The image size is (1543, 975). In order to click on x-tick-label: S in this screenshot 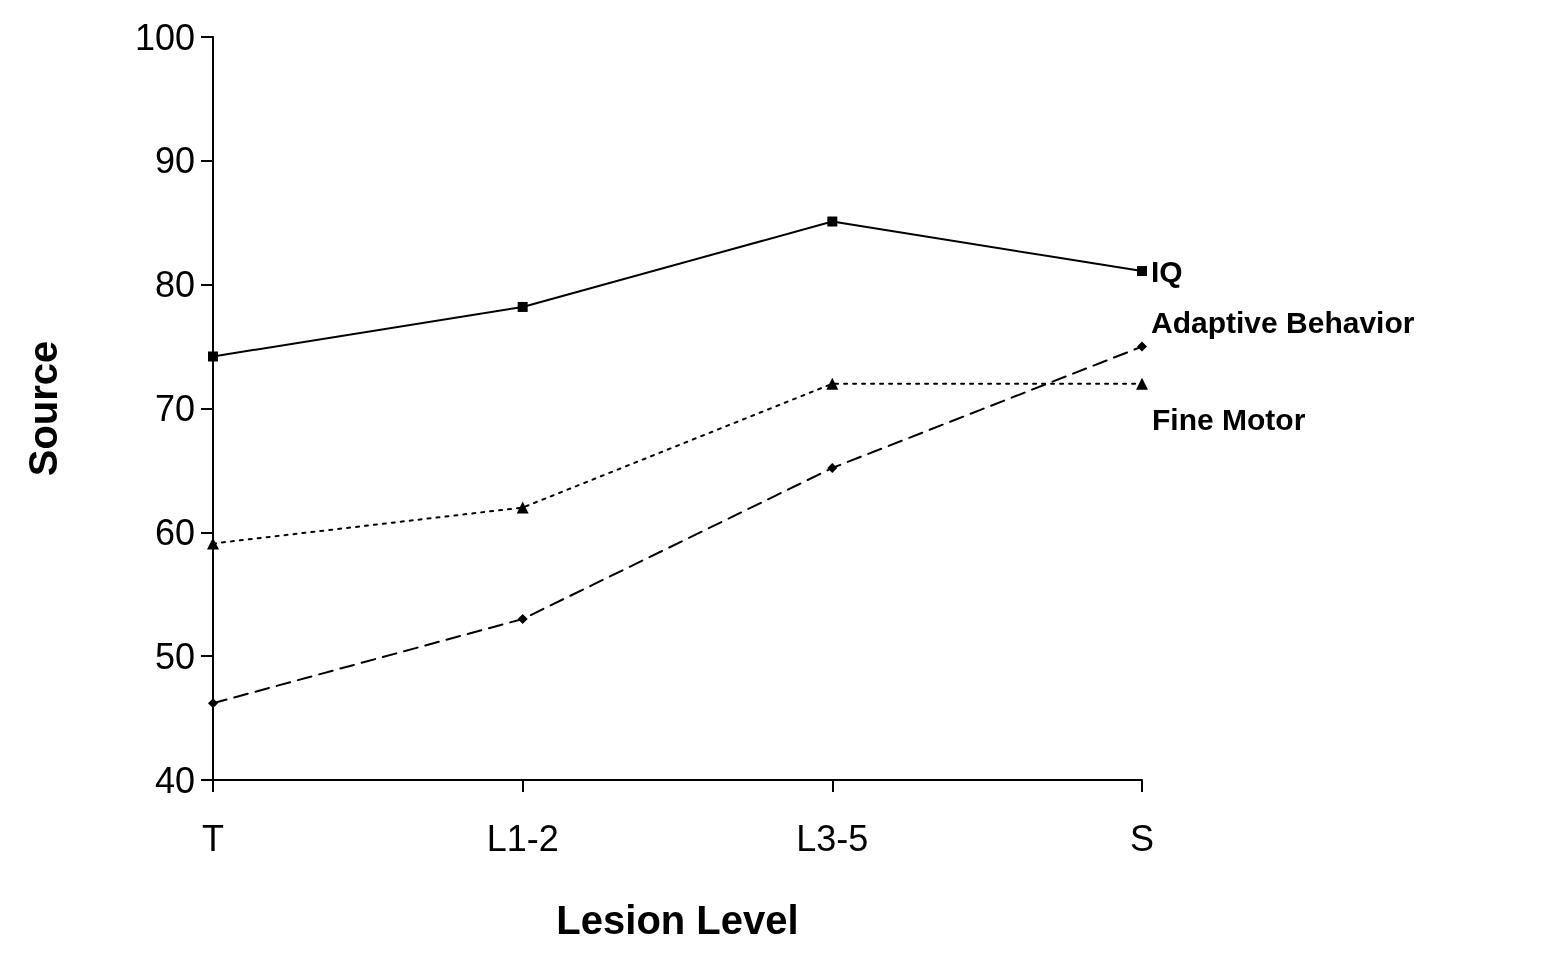, I will do `click(1142, 838)`.